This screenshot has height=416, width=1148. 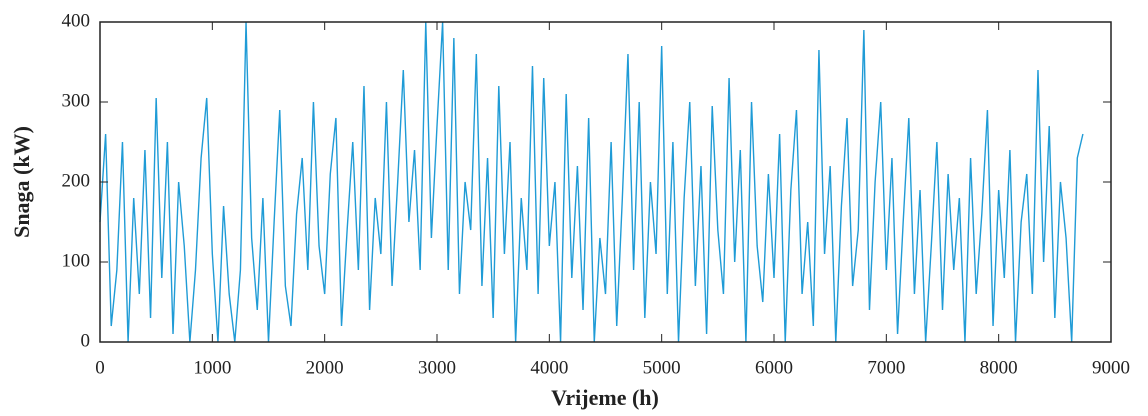 What do you see at coordinates (1111, 367) in the screenshot?
I see `x-tick-label: 9000` at bounding box center [1111, 367].